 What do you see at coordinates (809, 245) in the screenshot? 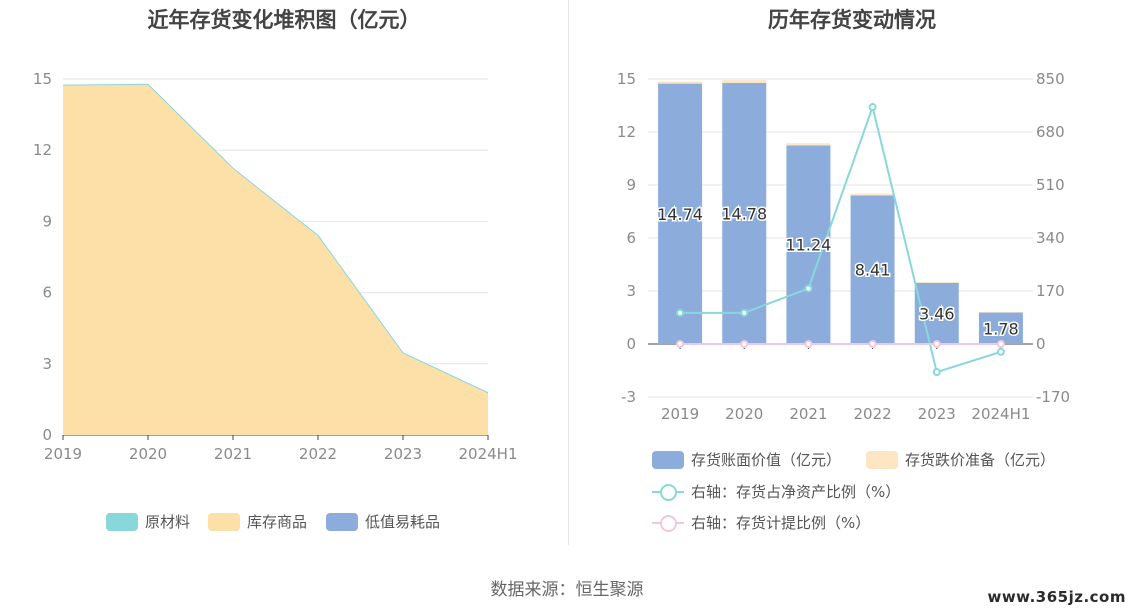
I see `bar-data-label: 11.24` at bounding box center [809, 245].